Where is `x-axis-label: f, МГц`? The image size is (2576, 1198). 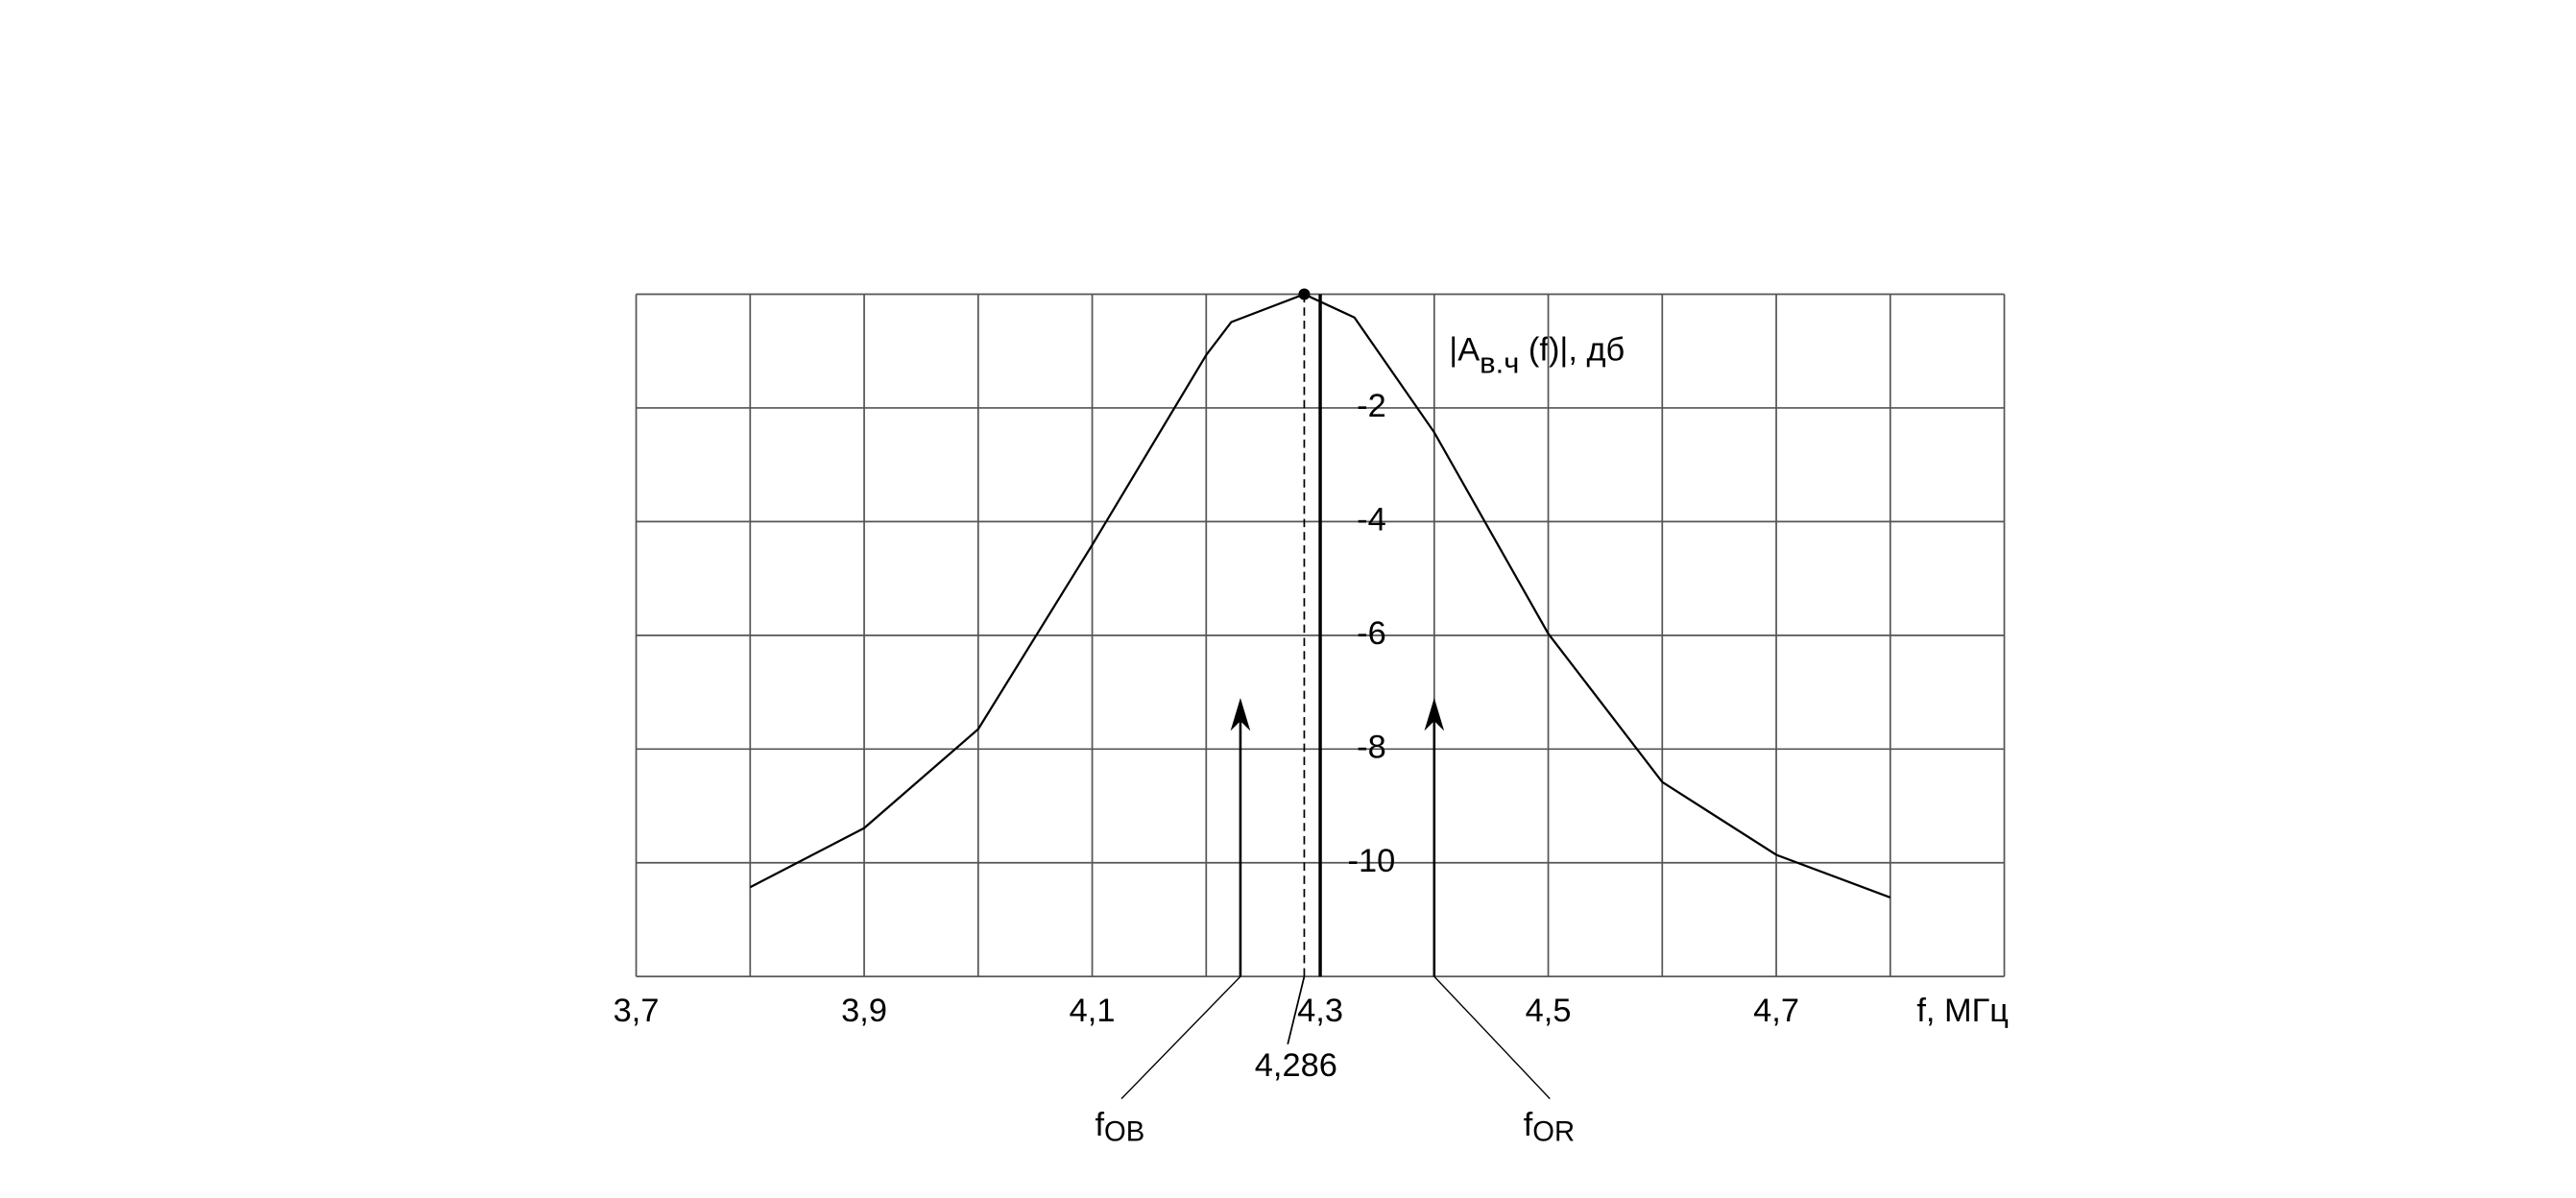 x-axis-label: f, МГц is located at coordinates (1962, 1011).